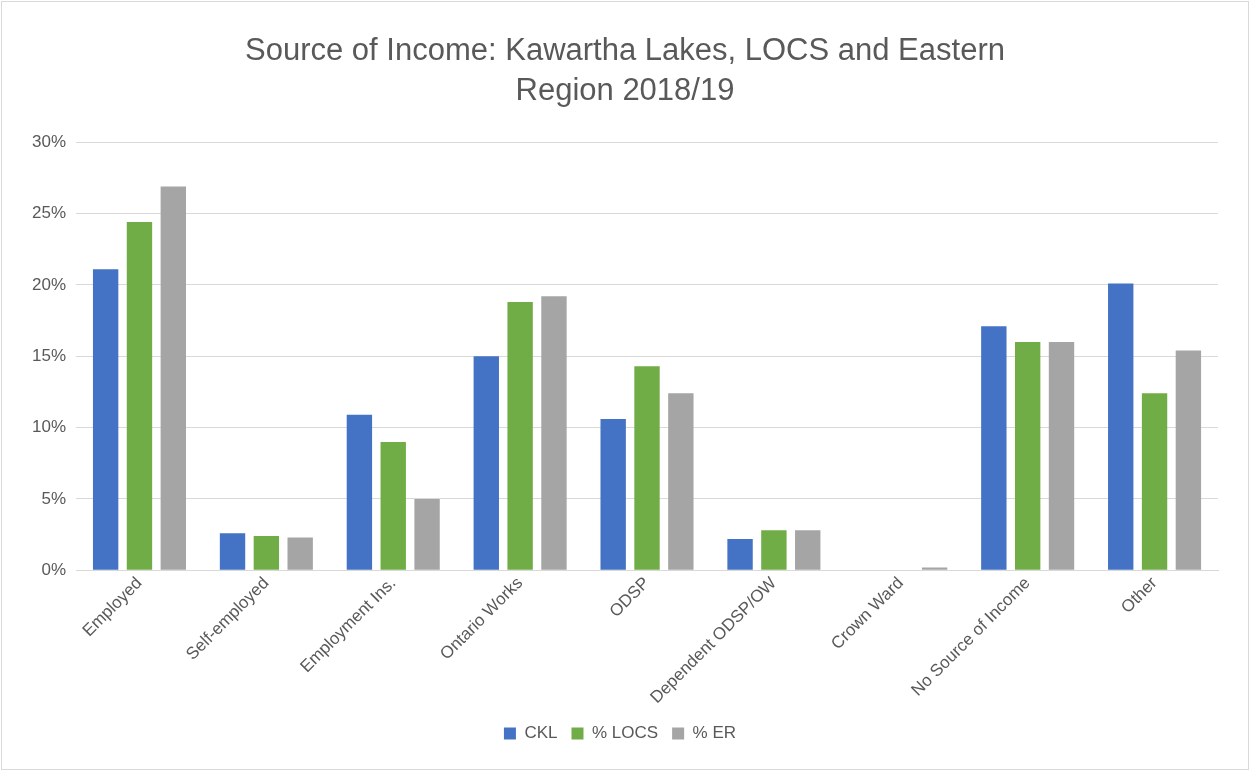  What do you see at coordinates (541, 733) in the screenshot?
I see `legend-label: CKL` at bounding box center [541, 733].